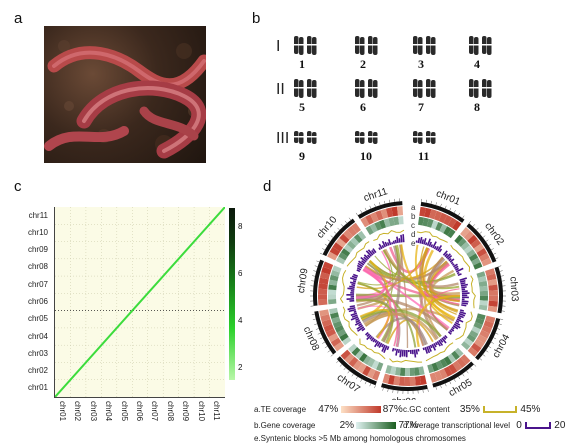  Describe the element at coordinates (363, 107) in the screenshot. I see `chromosome-number-6: 6` at that location.